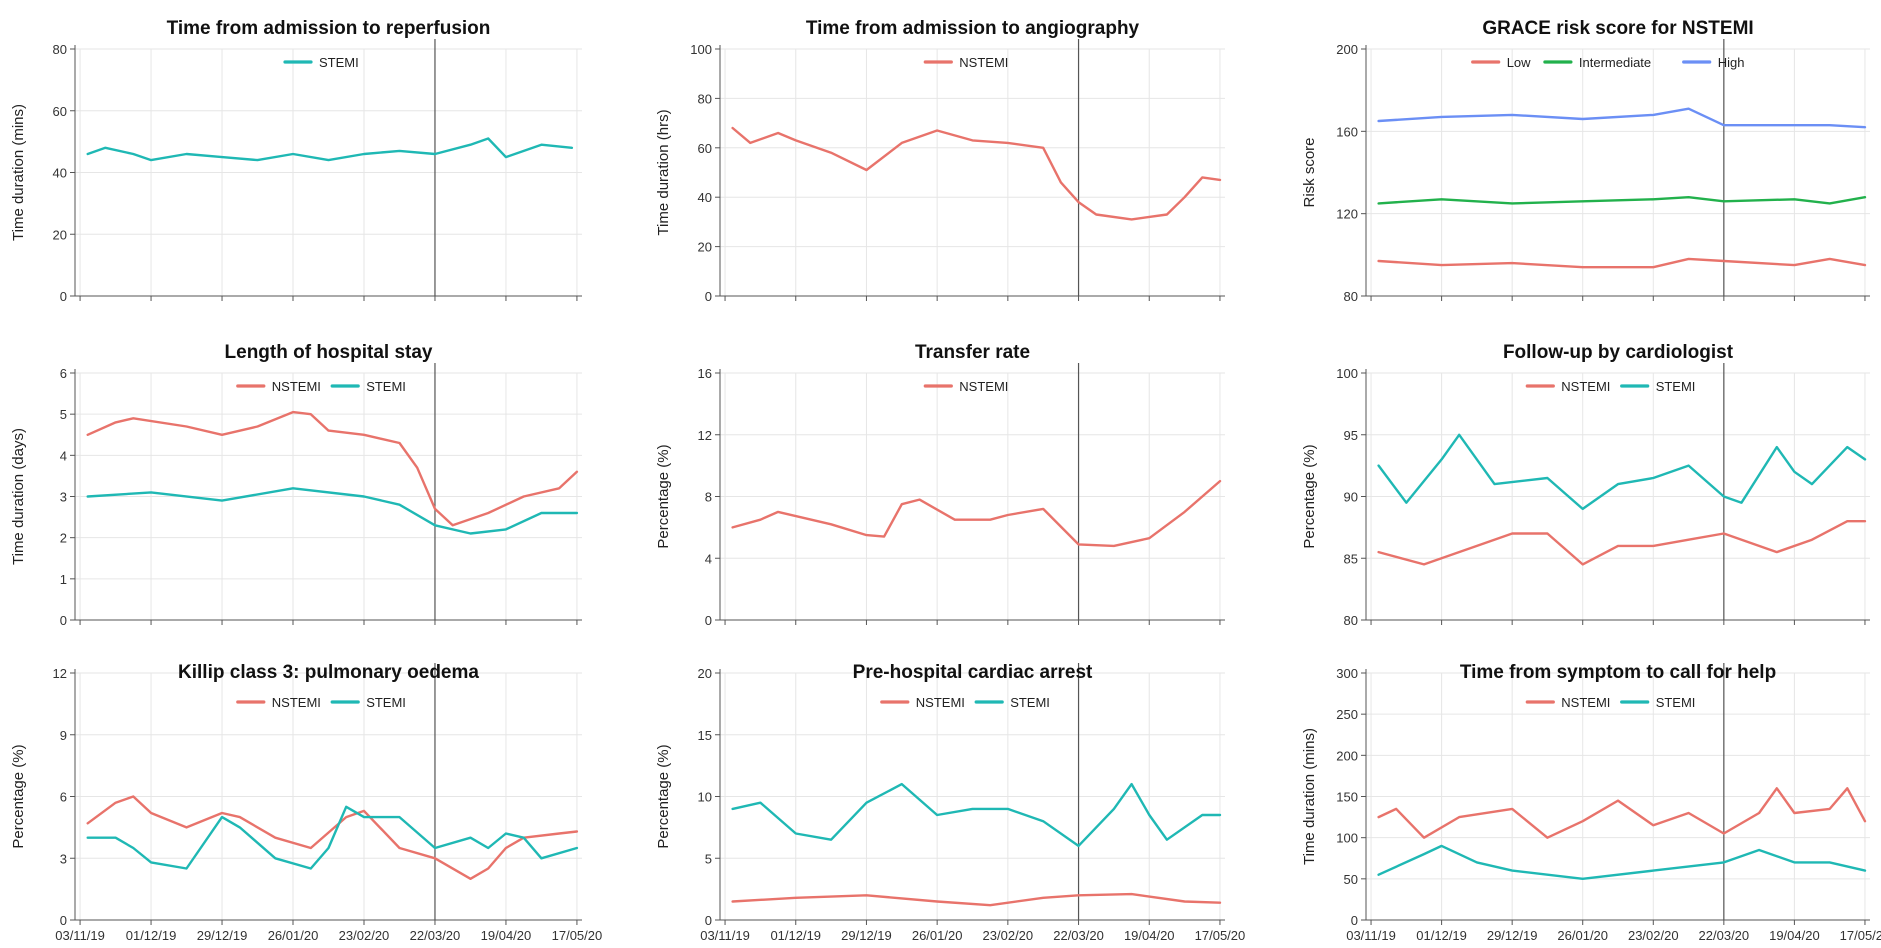 The width and height of the screenshot is (1881, 948). Describe the element at coordinates (937, 935) in the screenshot. I see `x-tick-label: 26/01/20` at that location.